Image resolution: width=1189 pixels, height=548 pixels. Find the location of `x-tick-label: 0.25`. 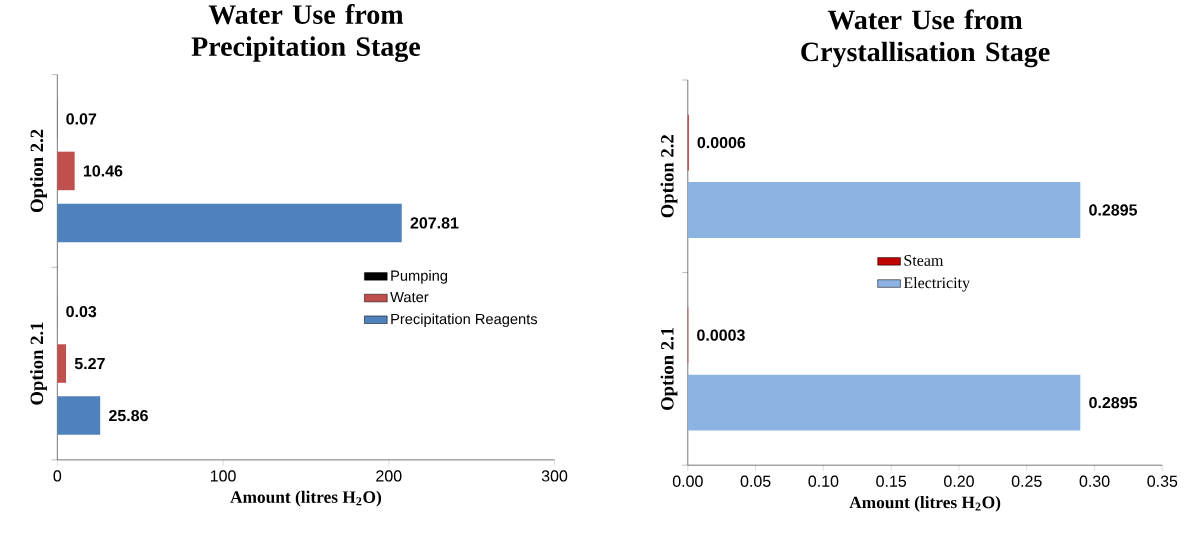

x-tick-label: 0.25 is located at coordinates (1026, 481).